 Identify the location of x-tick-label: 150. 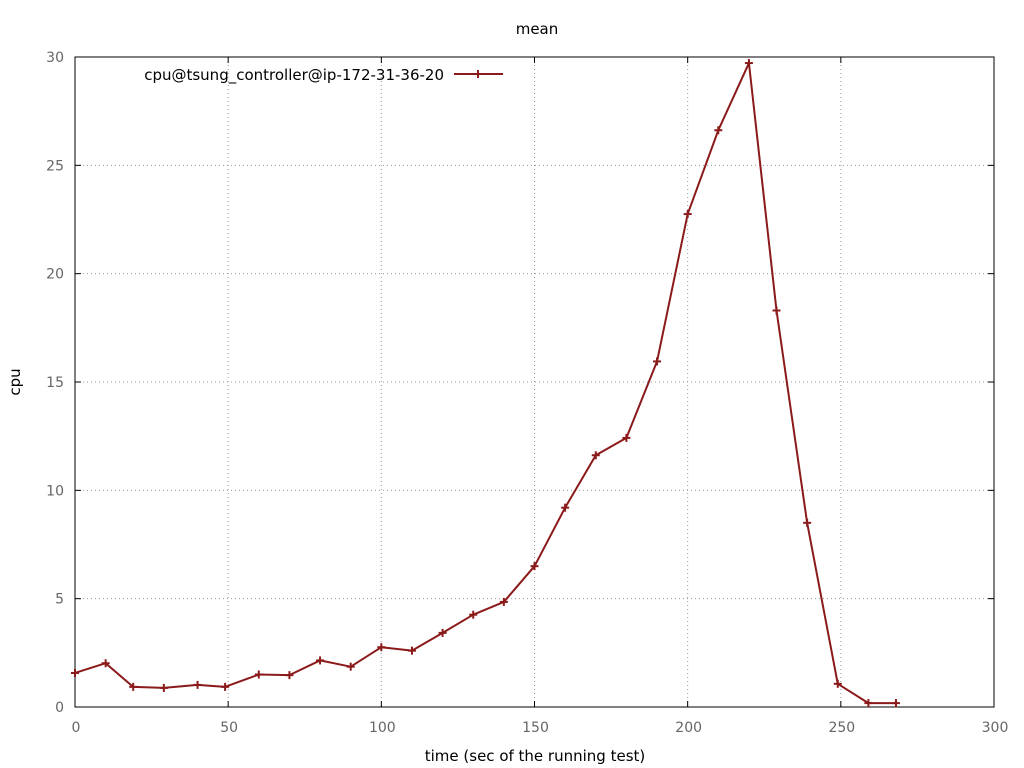
(535, 728).